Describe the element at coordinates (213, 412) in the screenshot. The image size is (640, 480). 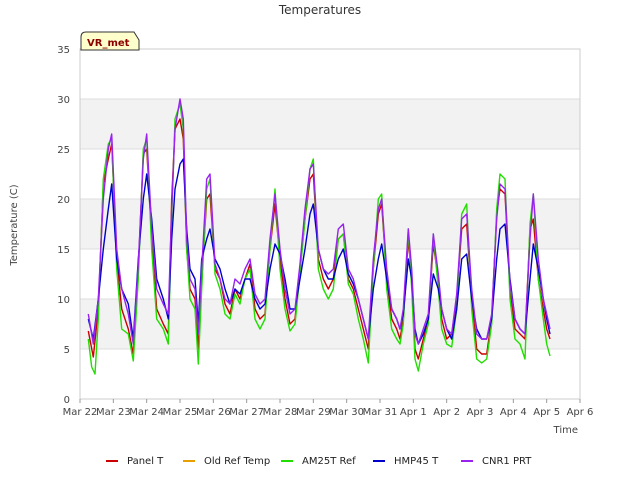
I see `x-tick-label: Mar 26` at that location.